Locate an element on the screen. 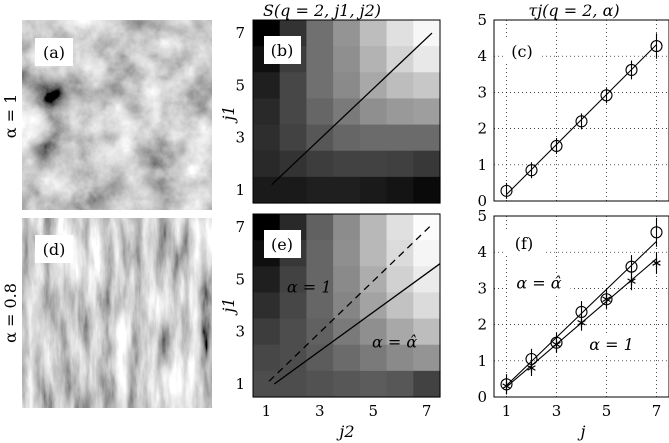  panel-b-ylabel: j1 is located at coordinates (228, 114).